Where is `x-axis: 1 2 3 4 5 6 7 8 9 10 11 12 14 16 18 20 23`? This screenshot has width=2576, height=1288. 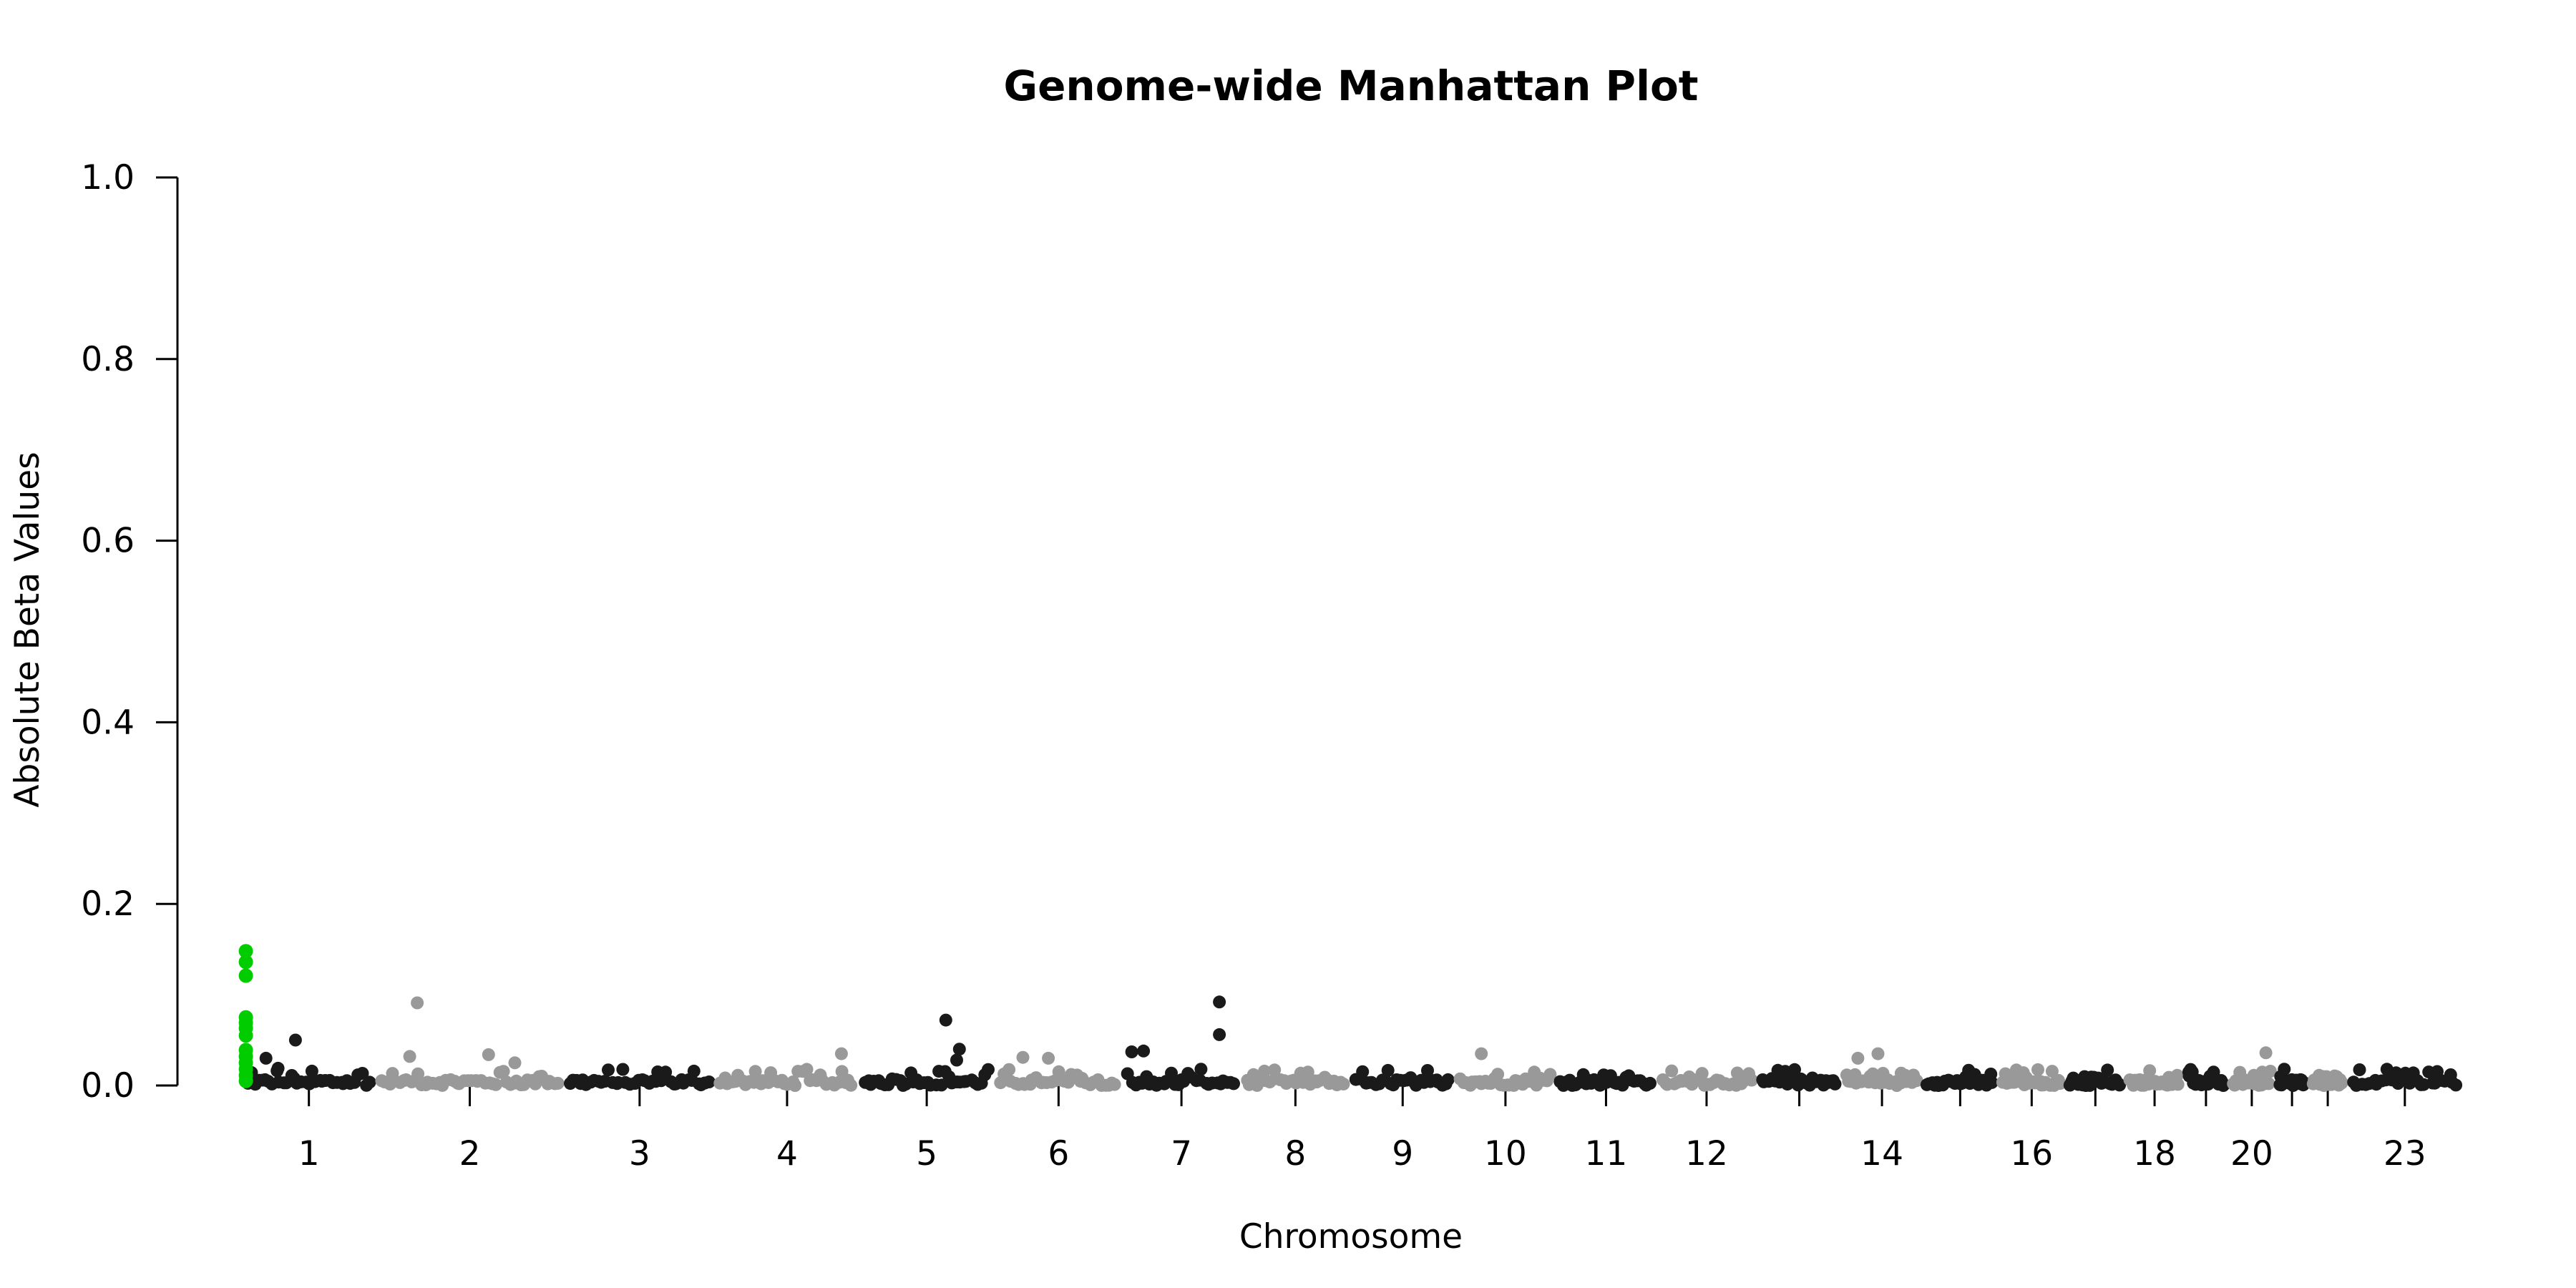
x-axis: 1 2 3 4 5 6 7 8 9 10 11 12 14 16 18 20 23 is located at coordinates (1362, 1129).